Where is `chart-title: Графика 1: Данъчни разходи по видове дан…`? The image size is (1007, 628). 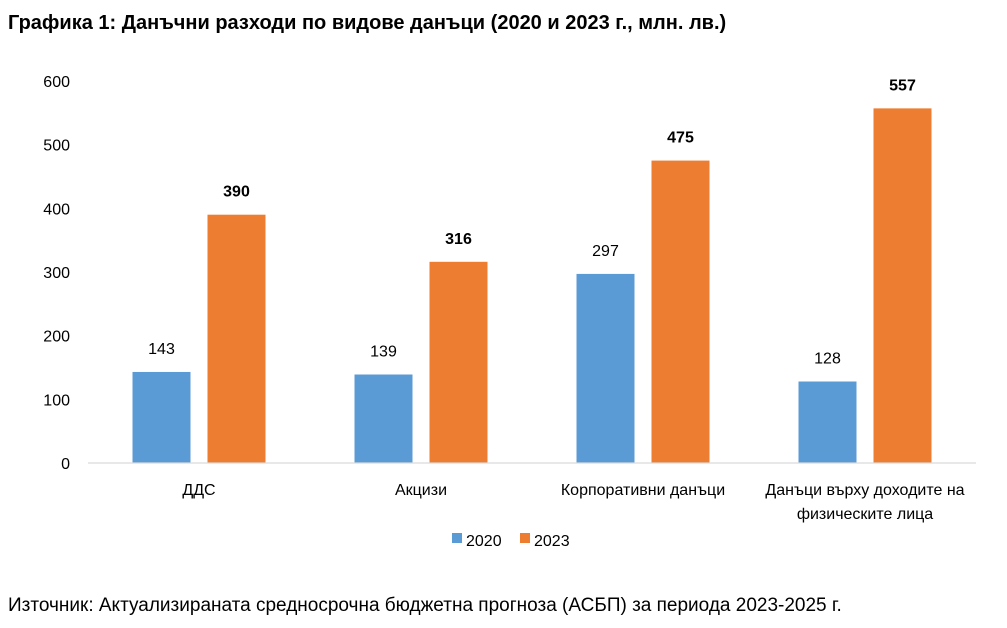
chart-title: Графика 1: Данъчни разходи по видове дан… is located at coordinates (367, 23).